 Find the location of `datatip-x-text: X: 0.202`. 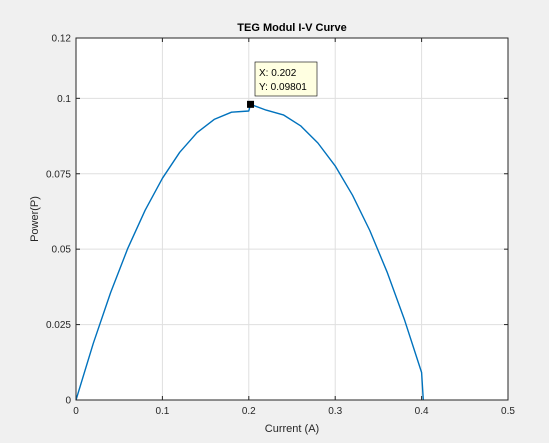

datatip-x-text: X: 0.202 is located at coordinates (278, 73).